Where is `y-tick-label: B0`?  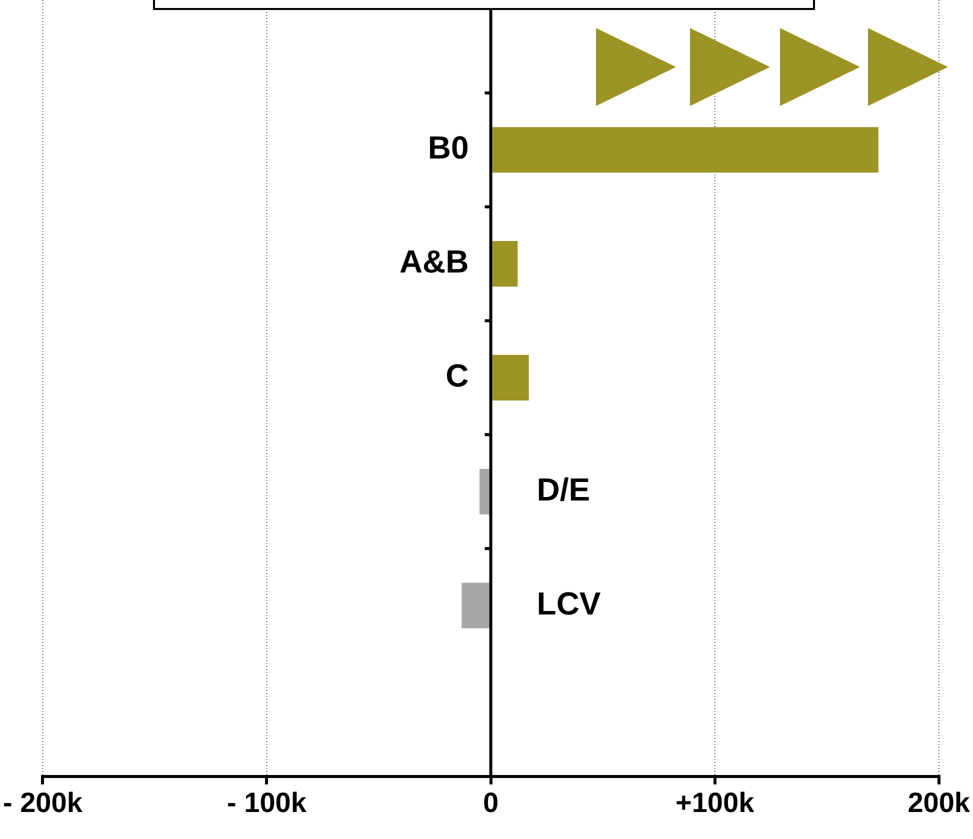 y-tick-label: B0 is located at coordinates (448, 148).